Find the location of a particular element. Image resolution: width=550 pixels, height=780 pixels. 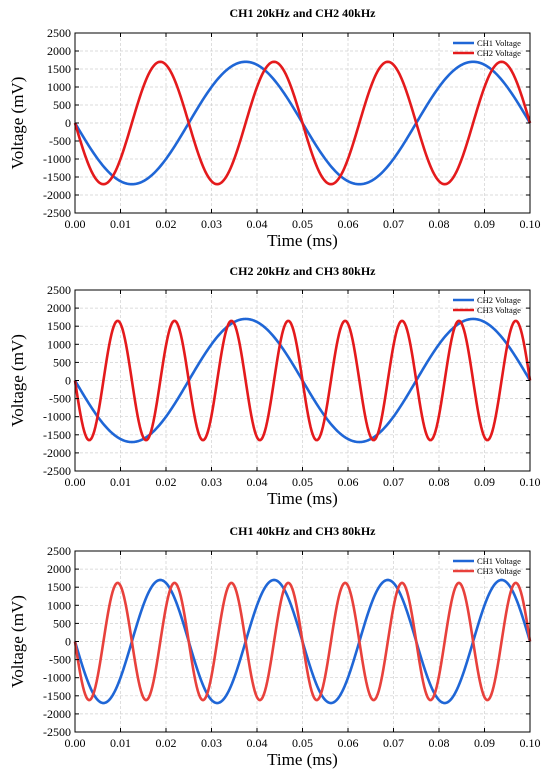

chart-title: CH1 40kHz and CH3 80kHz is located at coordinates (302, 531).